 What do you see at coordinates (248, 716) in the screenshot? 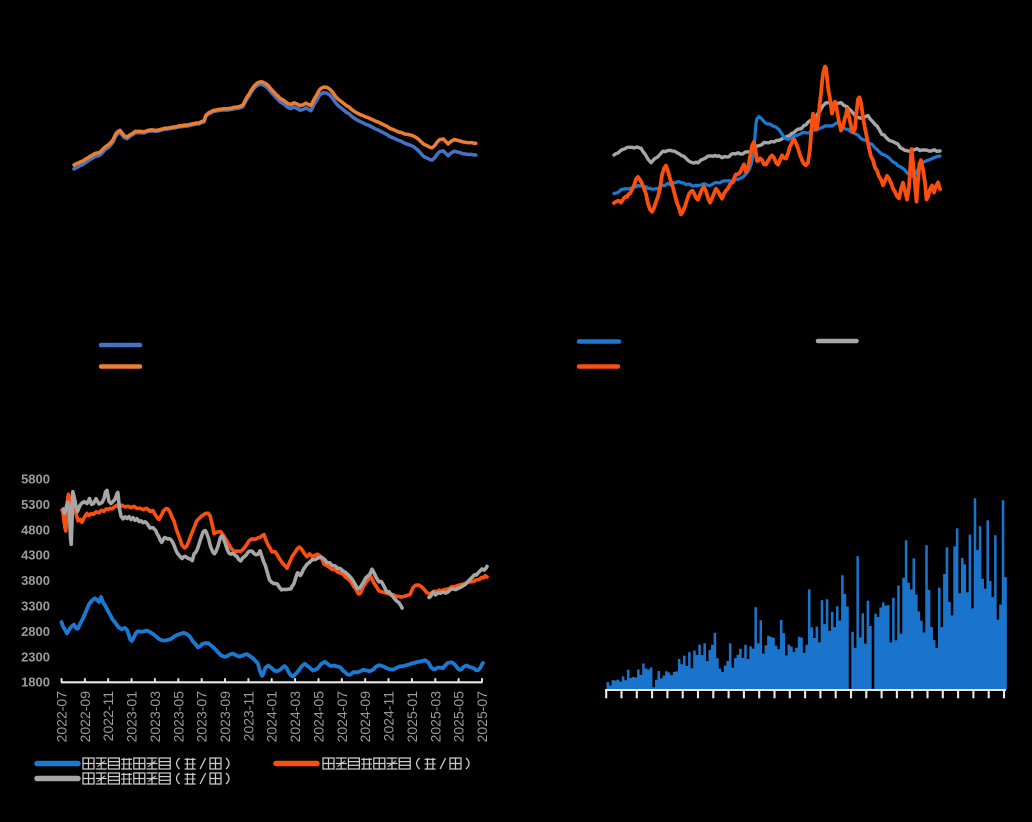
I see `svg-text: 2023-11` at bounding box center [248, 716].